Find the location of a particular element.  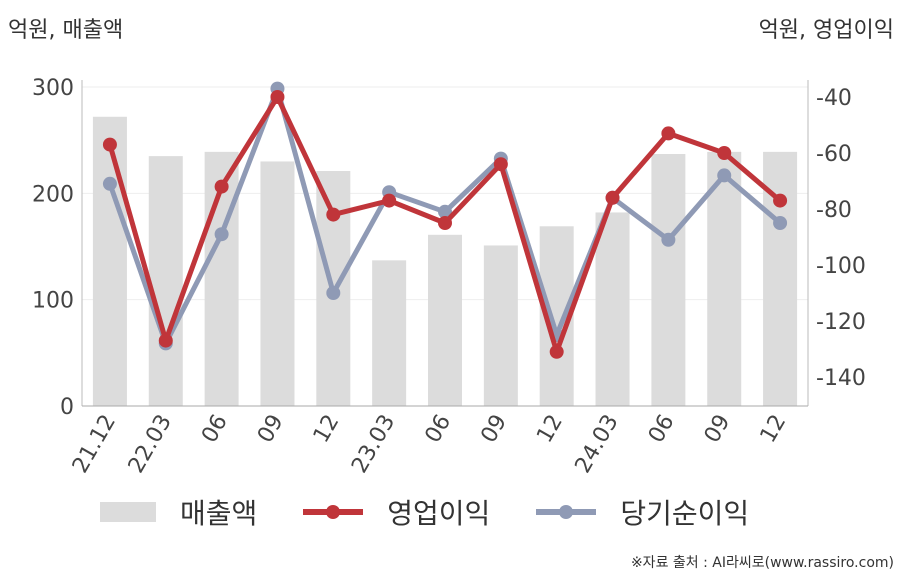

right-tick-label: -80 is located at coordinates (834, 210).